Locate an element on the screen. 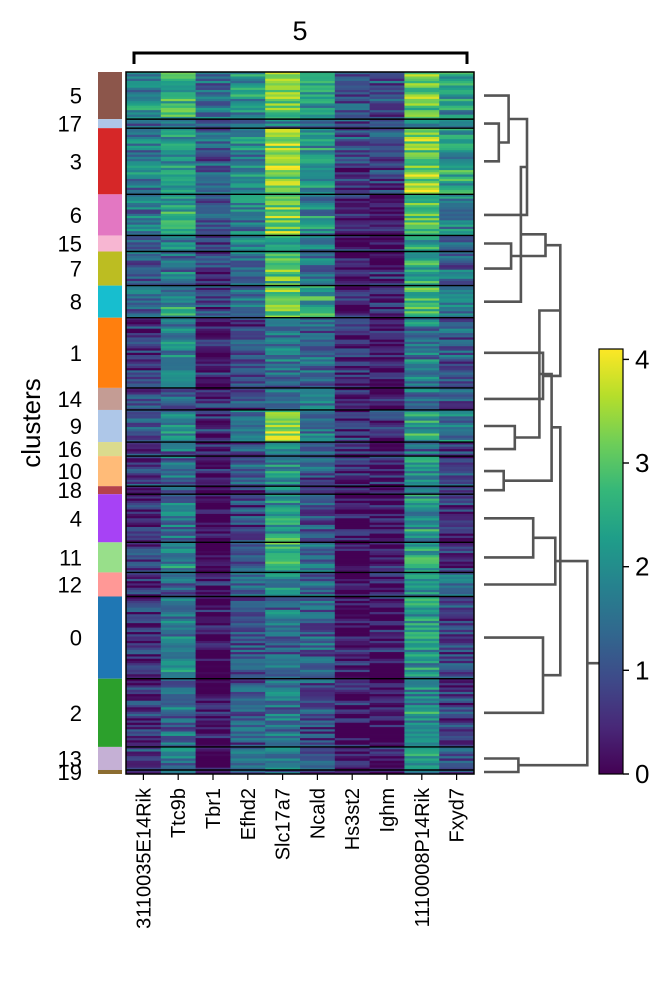 The image size is (671, 990). gene-label: Ighm is located at coordinates (388, 810).